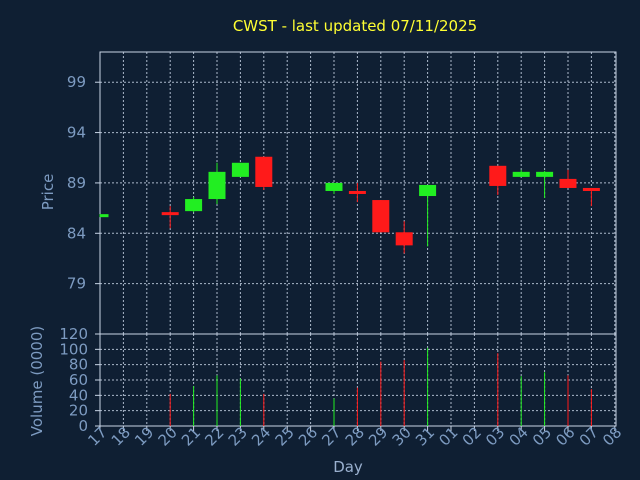  What do you see at coordinates (78, 365) in the screenshot?
I see `volume-tick-label: 80` at bounding box center [78, 365].